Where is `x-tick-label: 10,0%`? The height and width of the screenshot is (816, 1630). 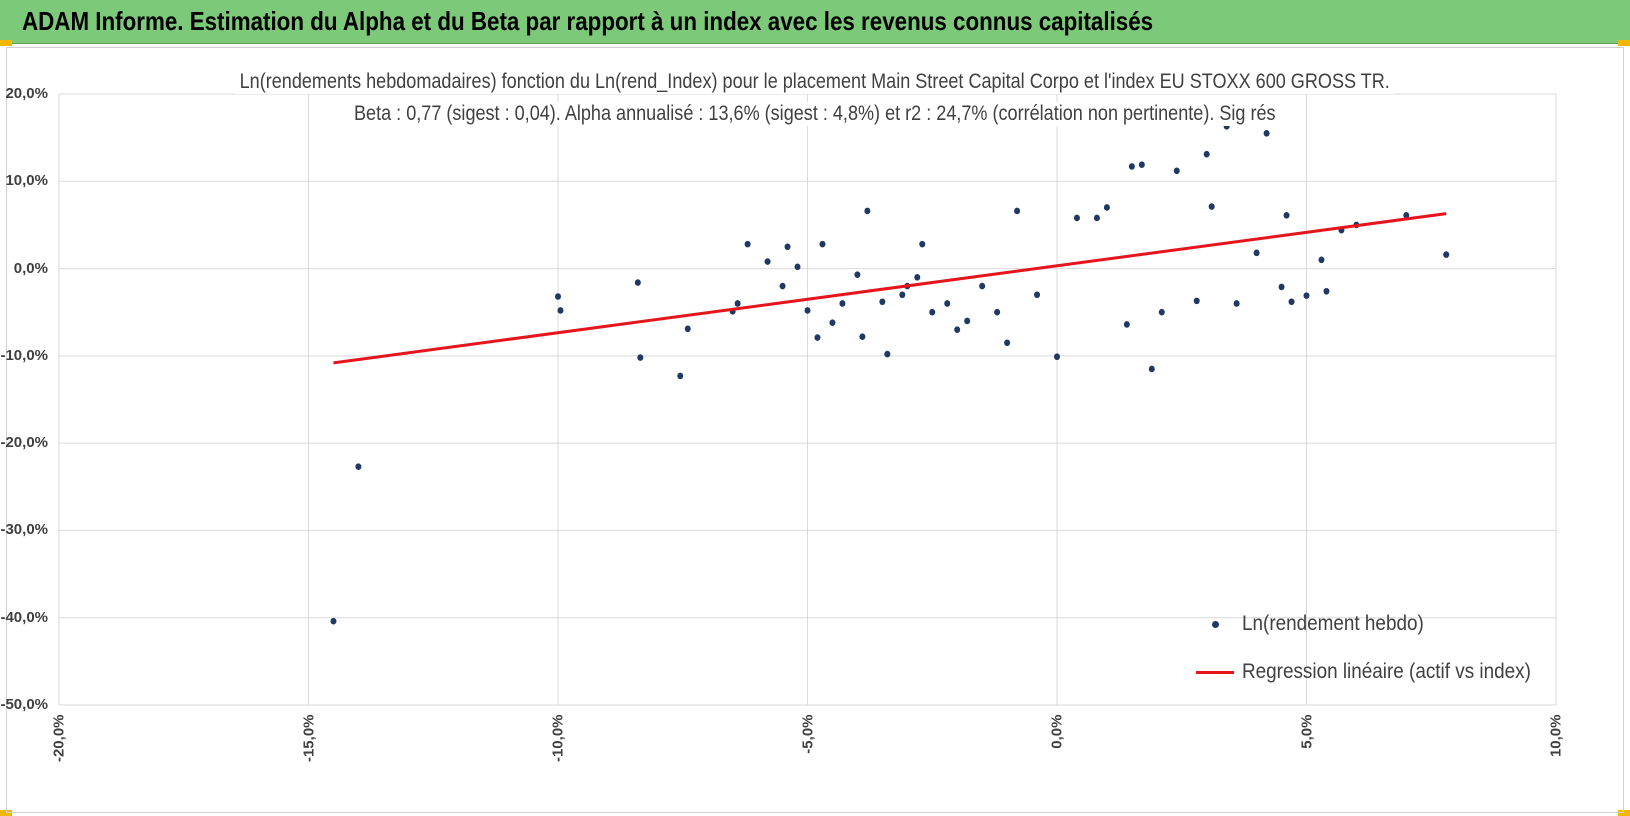
x-tick-label: 10,0% is located at coordinates (1556, 736).